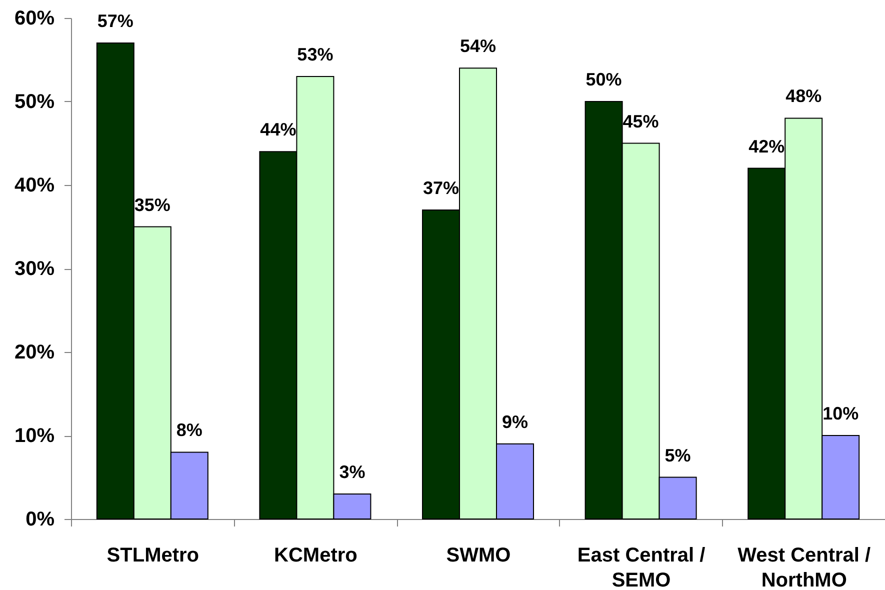 Image resolution: width=885 pixels, height=590 pixels. What do you see at coordinates (34, 19) in the screenshot?
I see `y-tick-label: 60%` at bounding box center [34, 19].